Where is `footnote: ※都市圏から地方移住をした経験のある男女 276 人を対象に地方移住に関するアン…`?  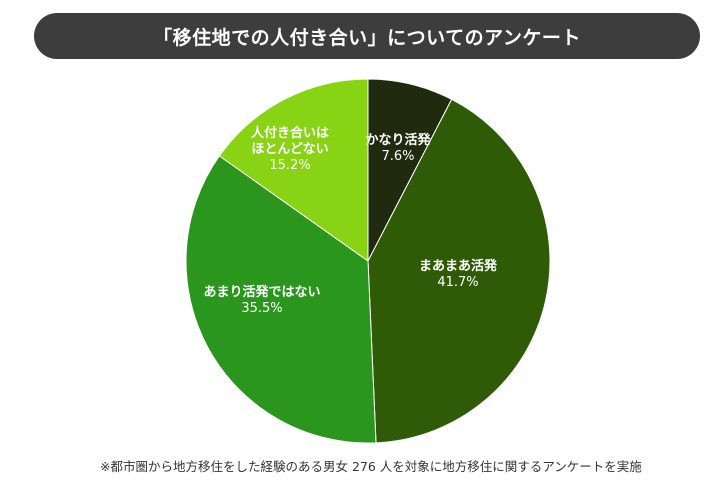 footnote: ※都市圏から地方移住をした経験のある男女 276 人を対象に地方移住に関するアン… is located at coordinates (371, 466).